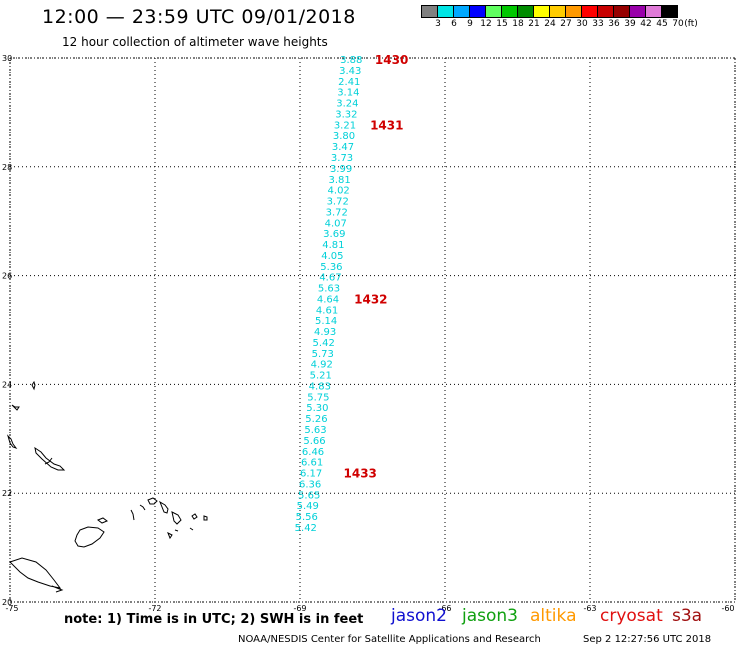  I want to click on scale-swatches, so click(549, 11).